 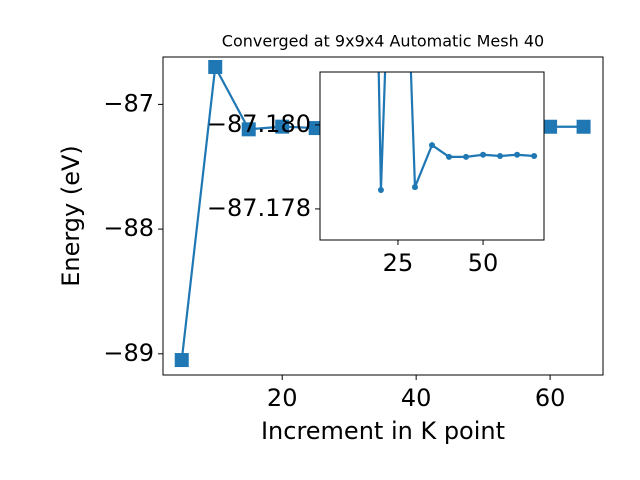 I want to click on y-tick-label: −88, so click(x=128, y=228).